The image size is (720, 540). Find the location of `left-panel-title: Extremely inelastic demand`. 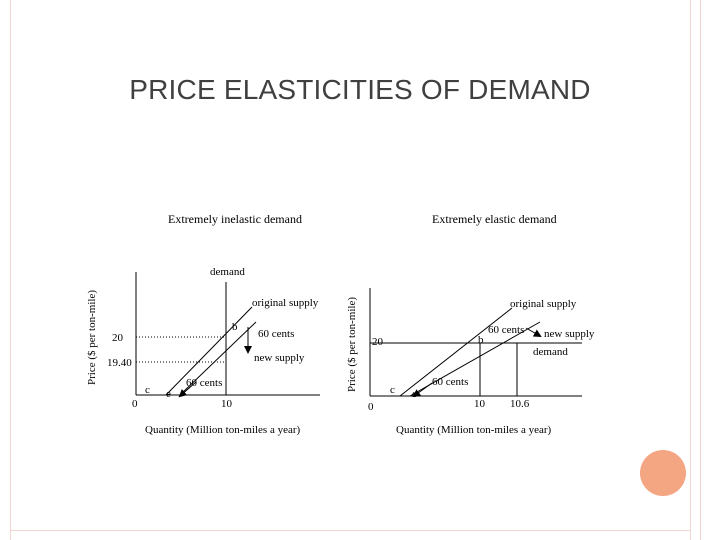

left-panel-title: Extremely inelastic demand is located at coordinates (235, 219).